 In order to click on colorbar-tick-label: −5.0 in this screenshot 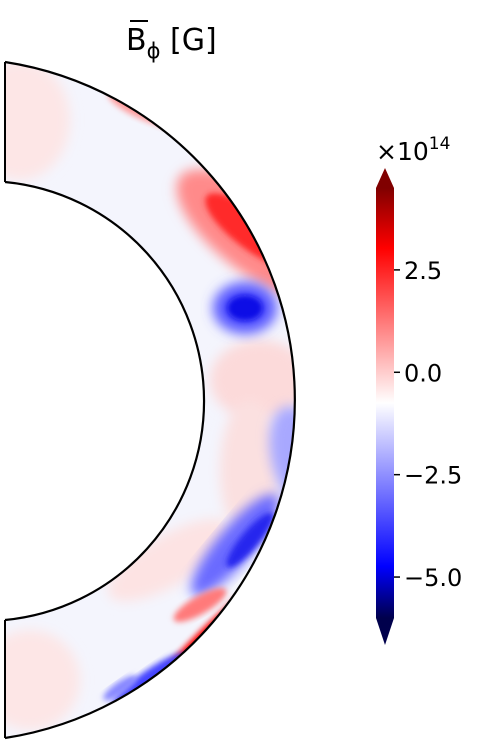, I will do `click(433, 578)`.